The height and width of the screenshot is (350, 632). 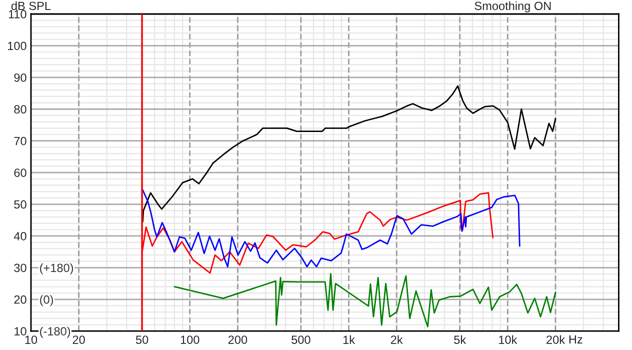 I want to click on y-axis-title: dB SPL, so click(x=31, y=5).